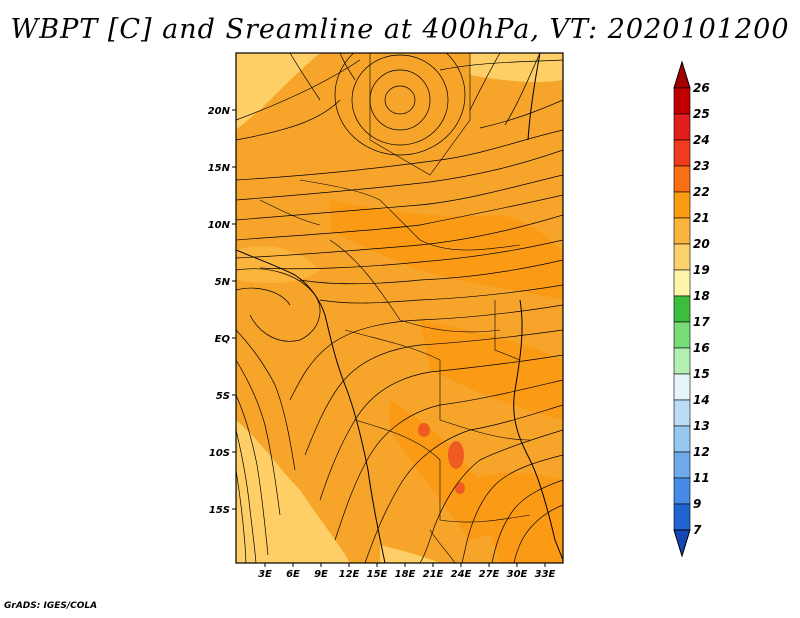  What do you see at coordinates (701, 296) in the screenshot?
I see `colorbar-label: 18` at bounding box center [701, 296].